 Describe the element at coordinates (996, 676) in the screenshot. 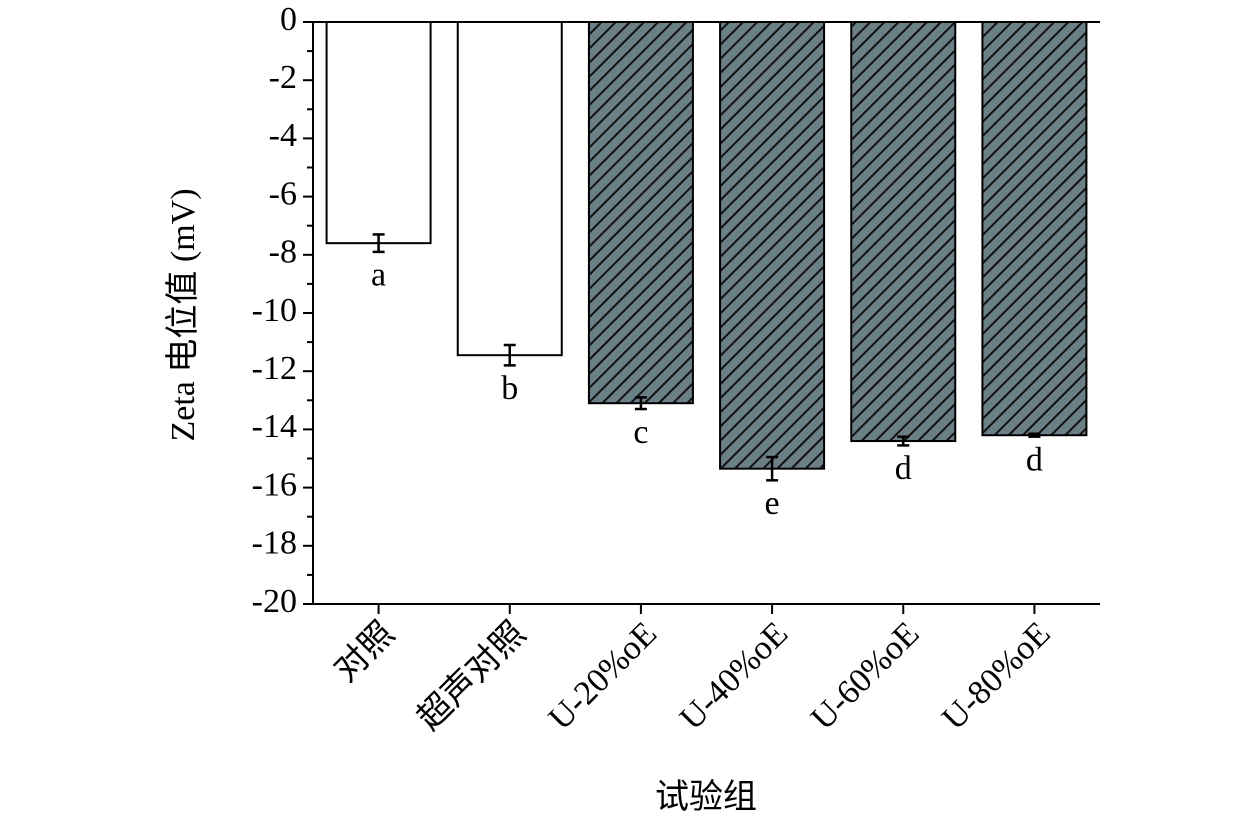

I see `x-tick-label: U-80%oE` at that location.